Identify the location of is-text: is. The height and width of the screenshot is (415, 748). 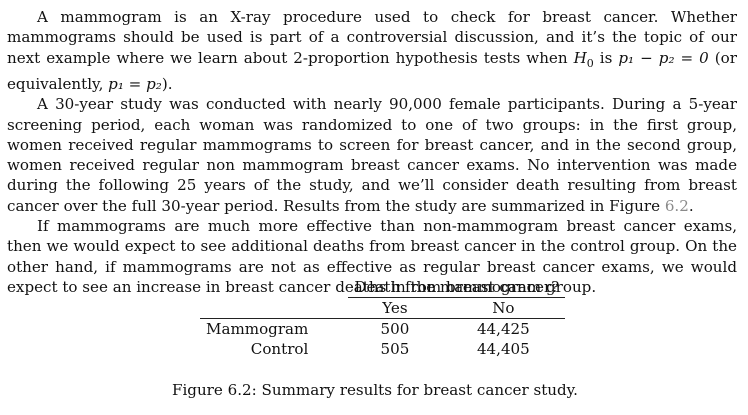
(606, 57).